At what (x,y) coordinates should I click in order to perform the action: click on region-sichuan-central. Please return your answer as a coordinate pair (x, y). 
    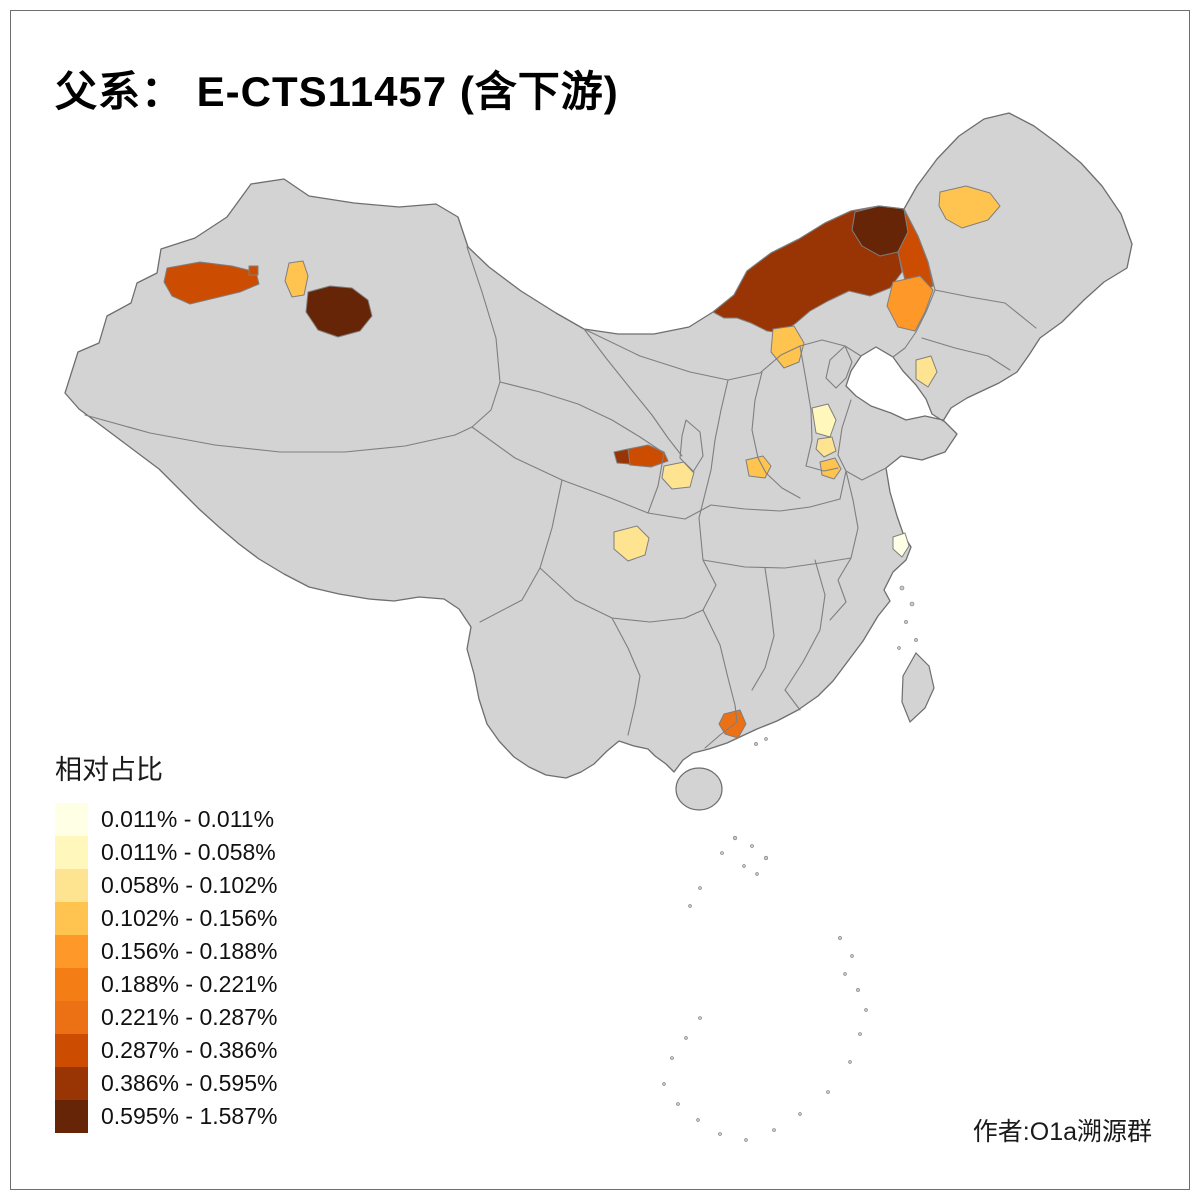
    Looking at the image, I should click on (631, 543).